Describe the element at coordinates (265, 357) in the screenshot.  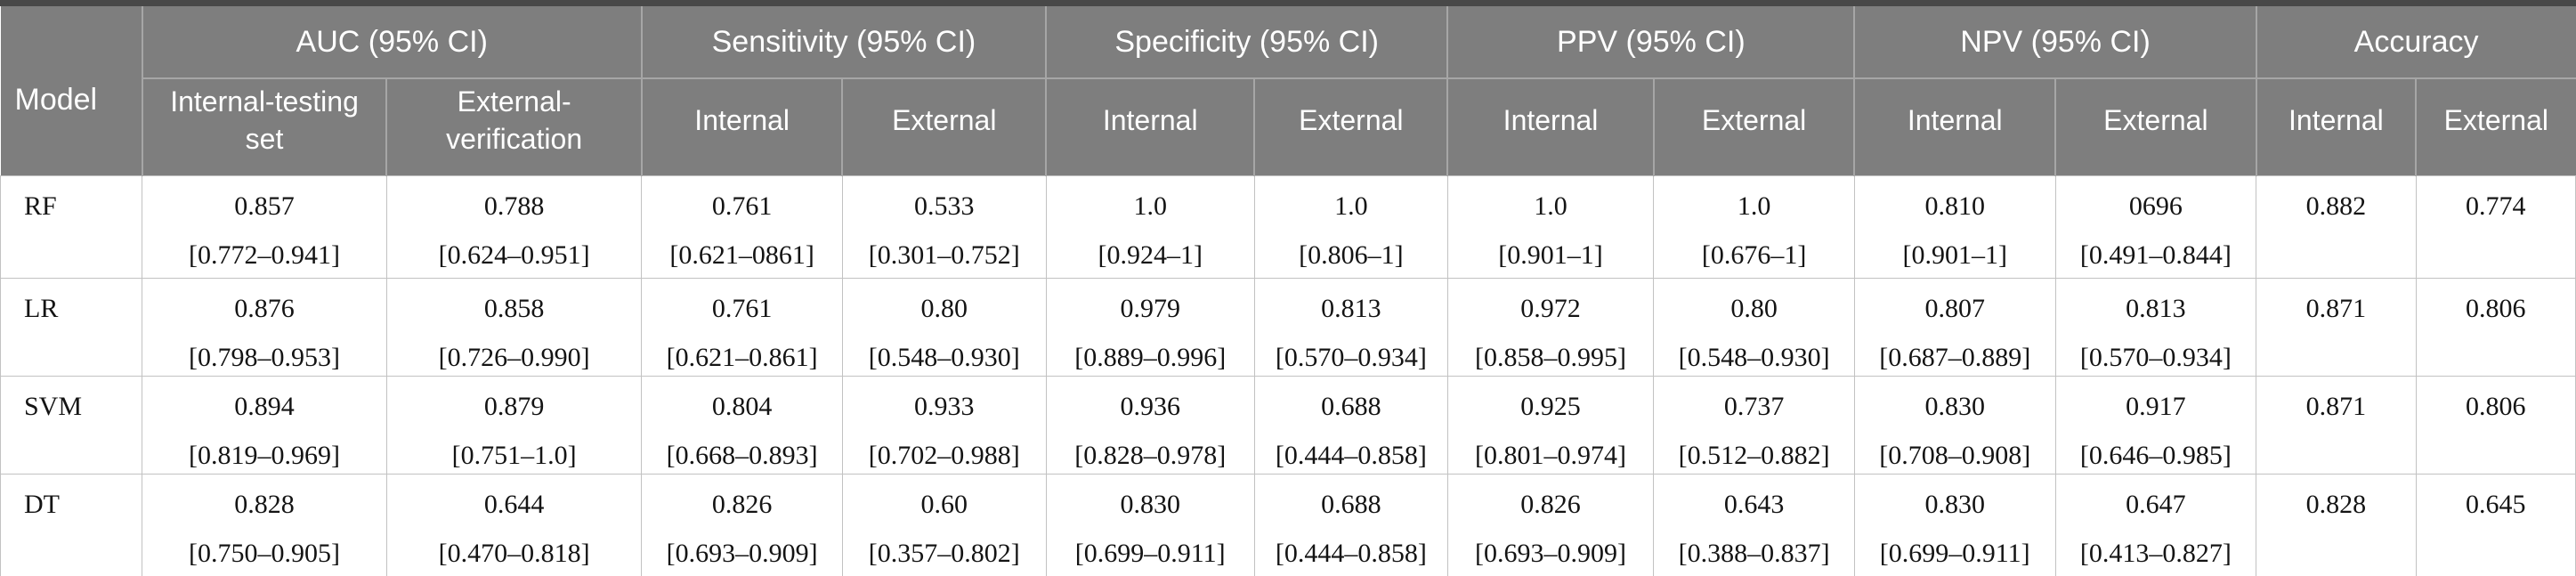
I see `metric-ci: [0.798–0.953]` at that location.